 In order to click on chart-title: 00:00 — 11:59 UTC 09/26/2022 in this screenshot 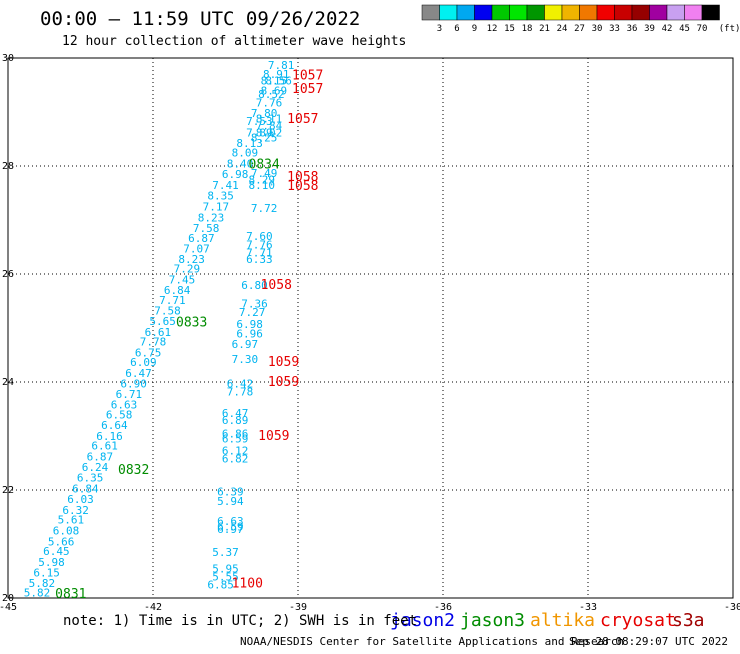, I will do `click(200, 19)`.